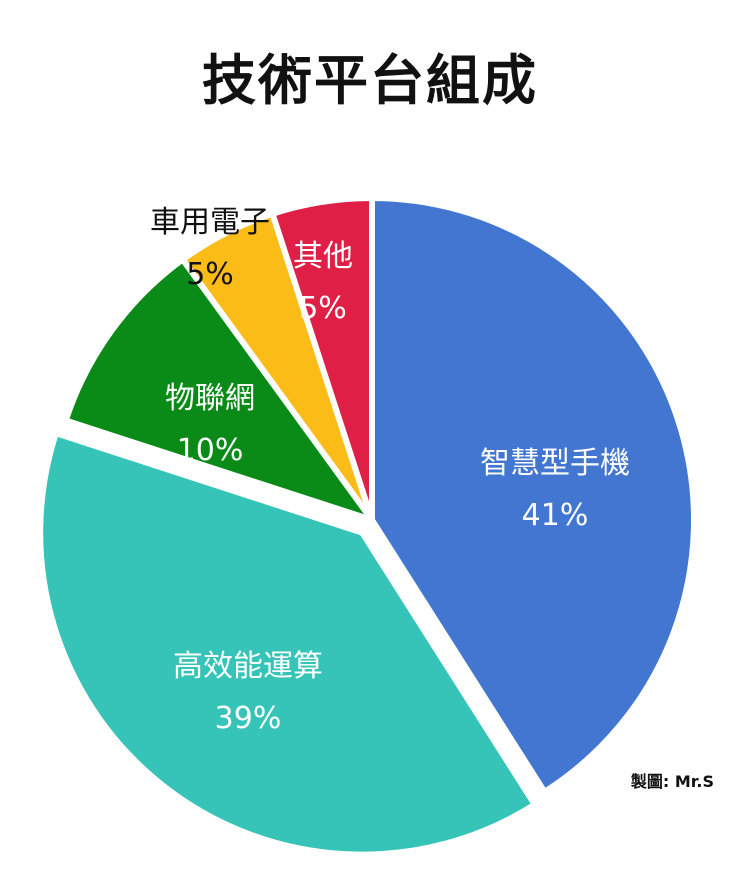 The height and width of the screenshot is (872, 740). What do you see at coordinates (210, 398) in the screenshot?
I see `slice-label-iot: 物聯網` at bounding box center [210, 398].